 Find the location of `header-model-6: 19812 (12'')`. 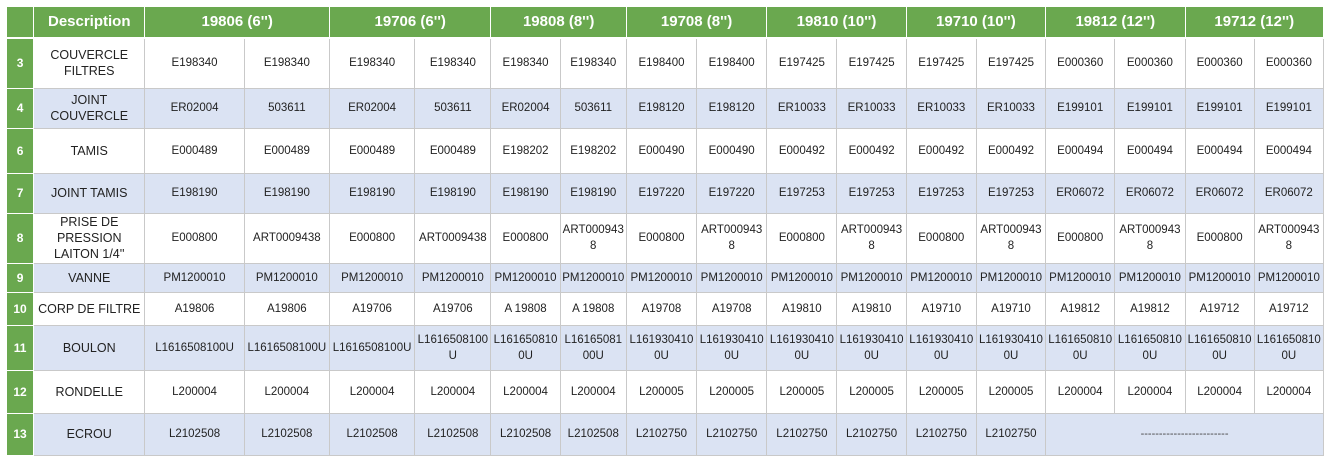

header-model-6: 19812 (12'') is located at coordinates (1115, 22).